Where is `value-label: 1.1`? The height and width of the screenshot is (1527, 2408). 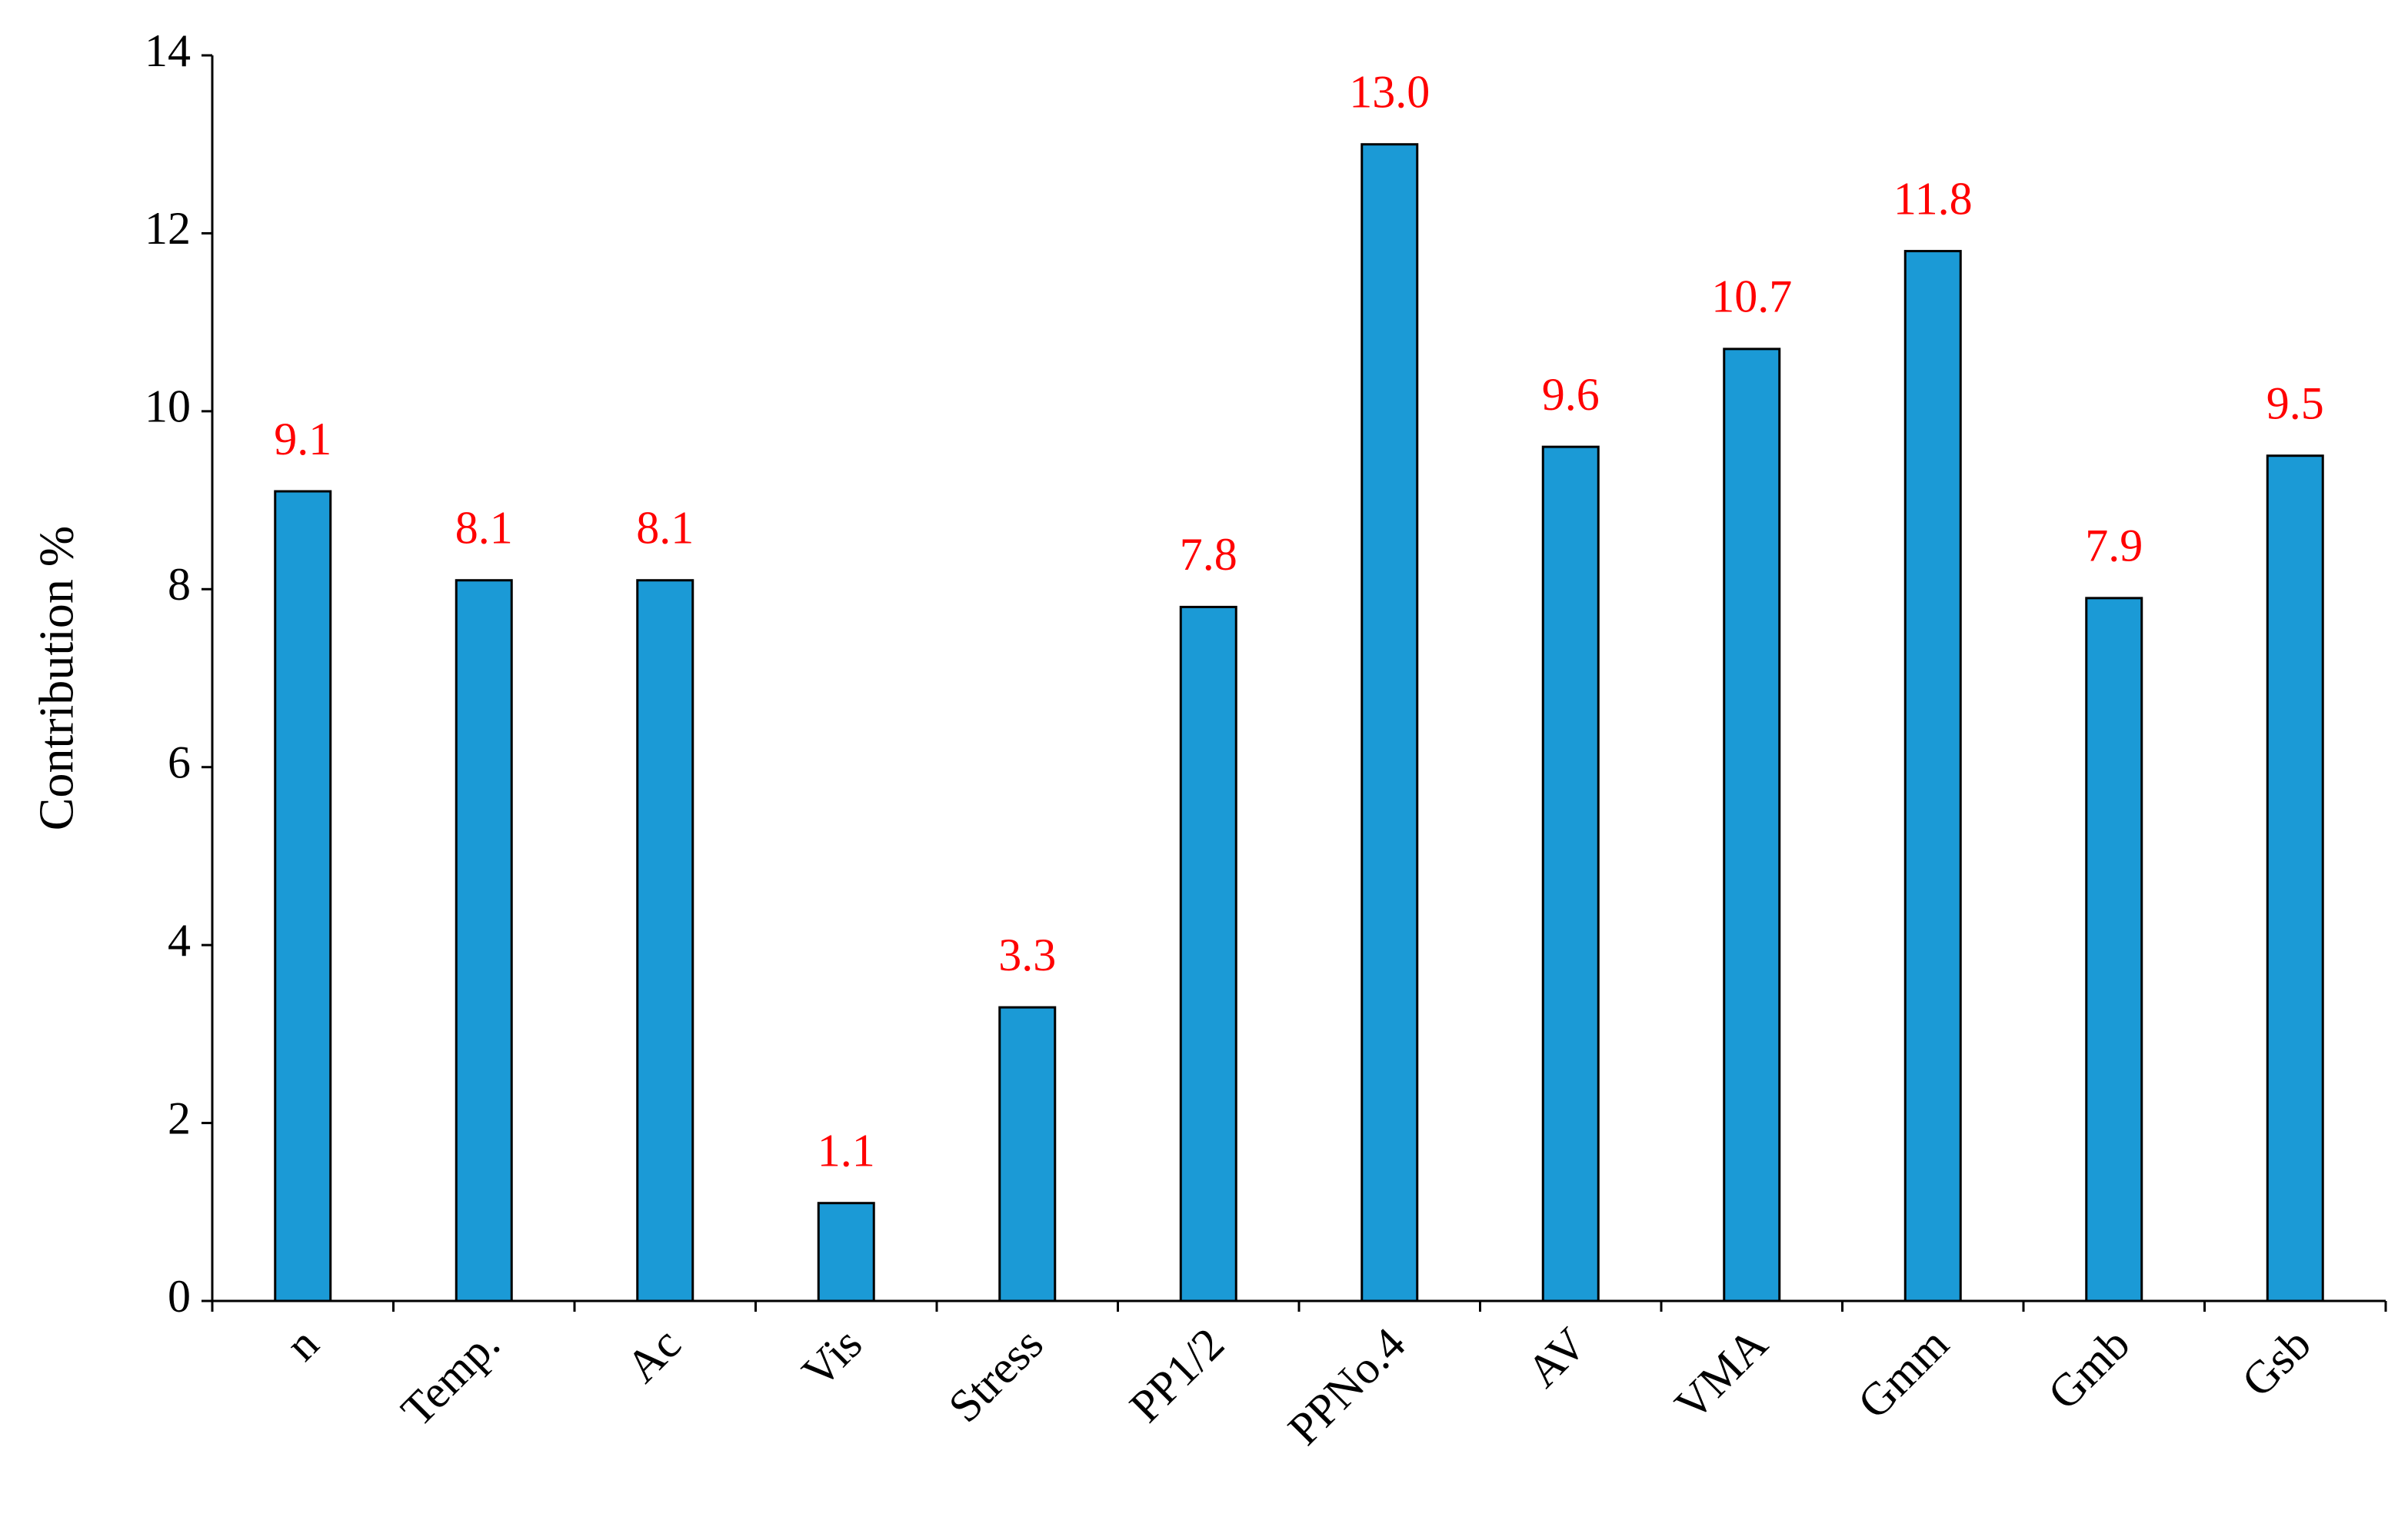
value-label: 1.1 is located at coordinates (846, 1150).